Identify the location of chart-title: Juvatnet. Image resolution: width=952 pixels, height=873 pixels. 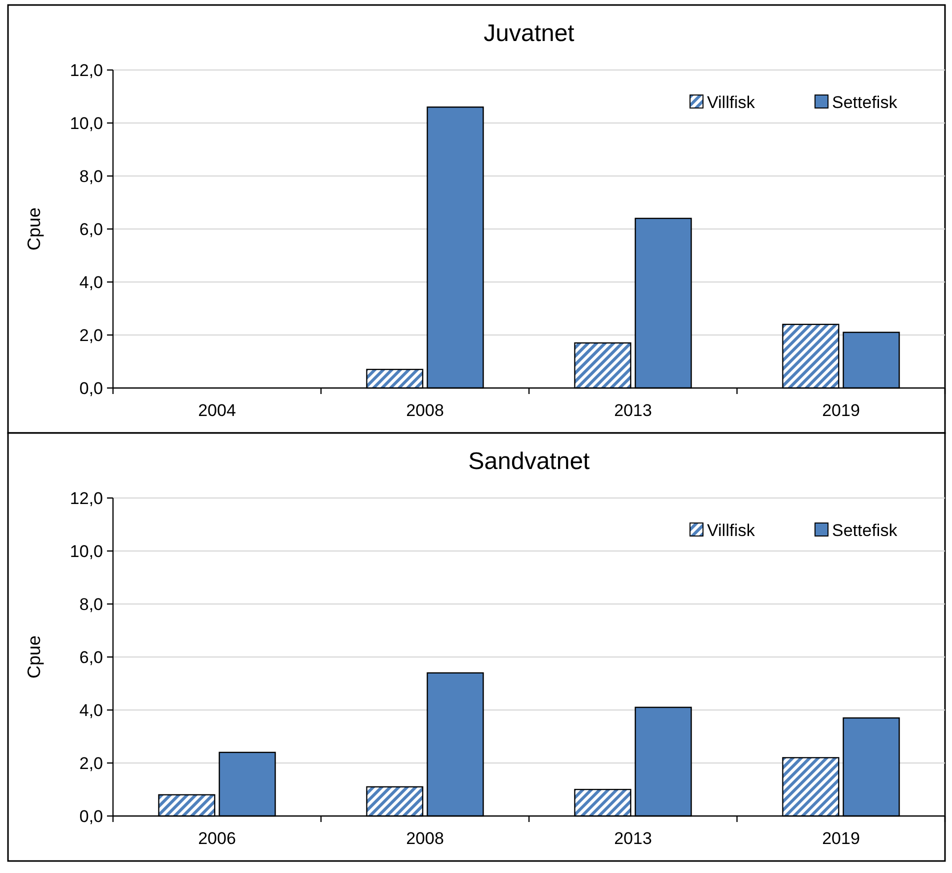
(529, 33).